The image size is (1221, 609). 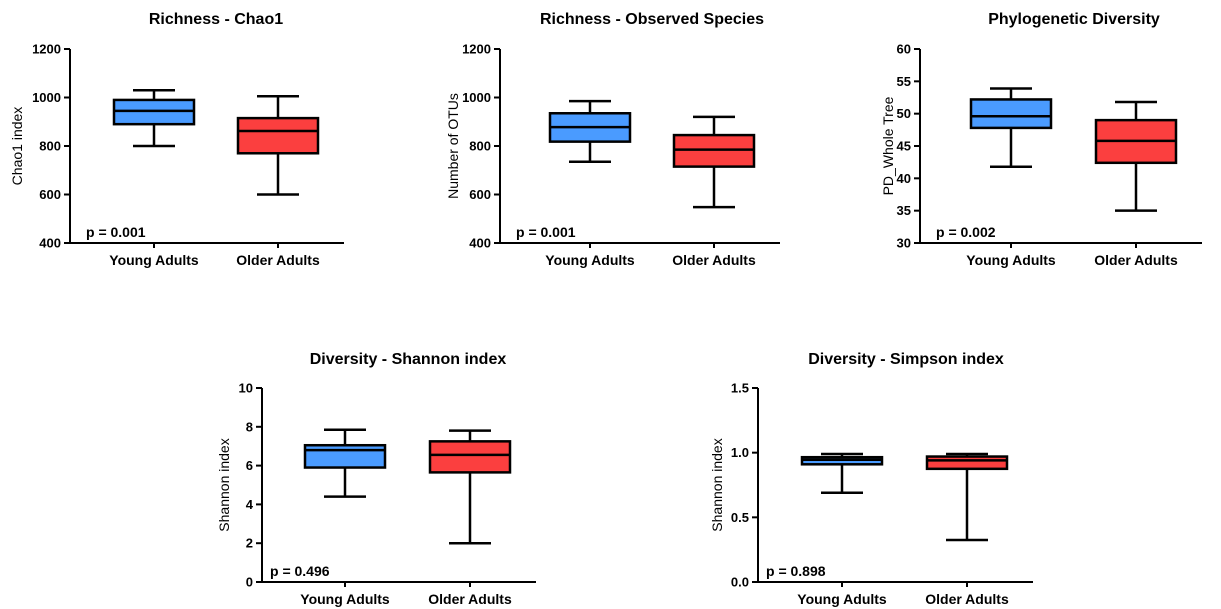 I want to click on panel-title: Phylogenetic Diversity, so click(x=1074, y=19).